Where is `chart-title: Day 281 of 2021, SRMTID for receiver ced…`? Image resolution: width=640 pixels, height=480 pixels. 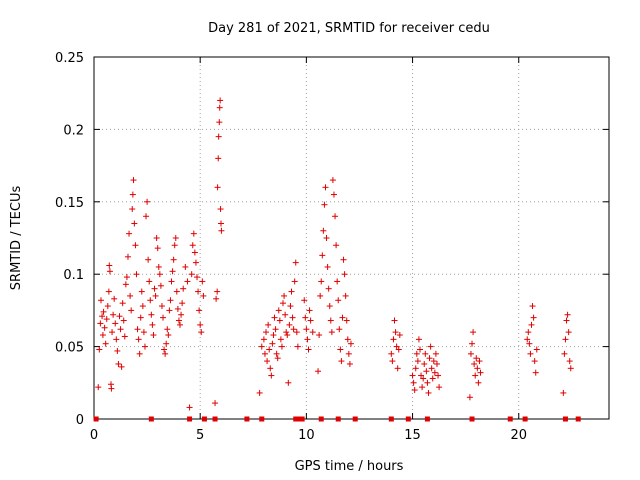 chart-title: Day 281 of 2021, SRMTID for receiver ced… is located at coordinates (349, 28).